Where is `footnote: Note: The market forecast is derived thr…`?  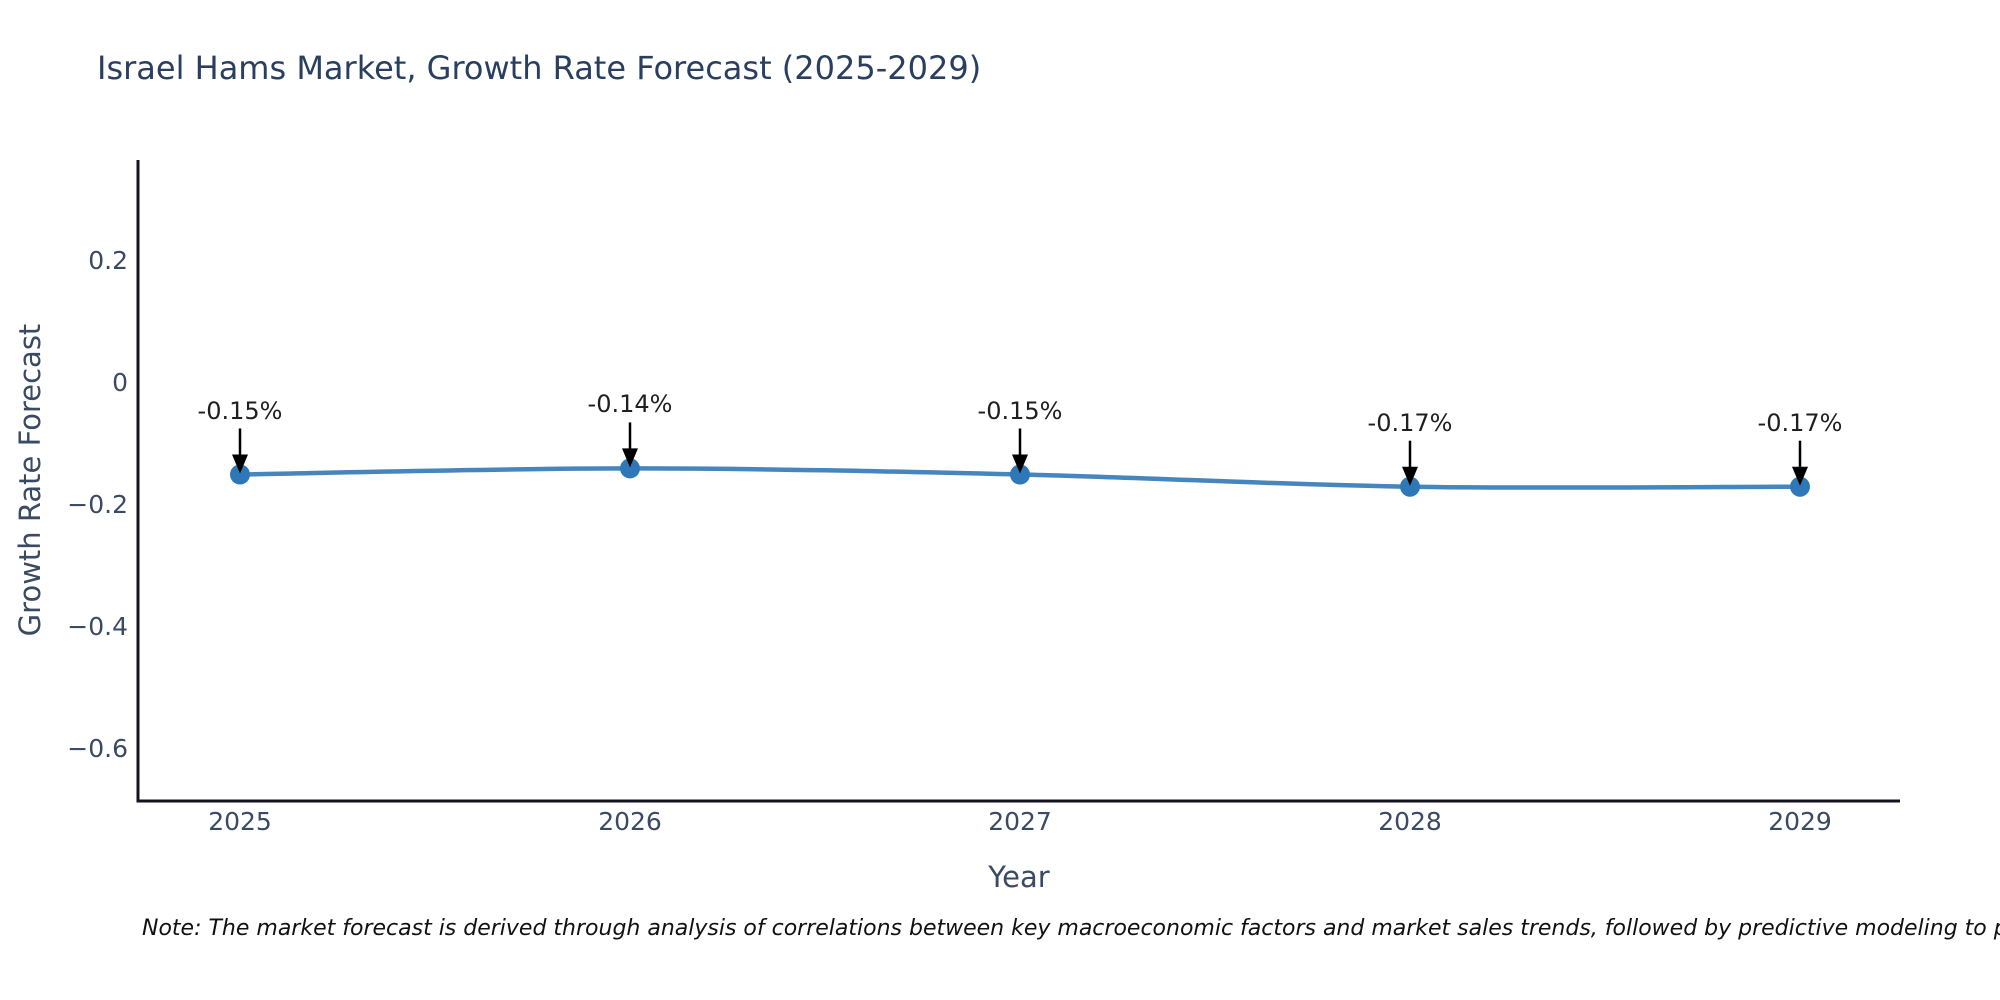 footnote: Note: The market forecast is derived thr… is located at coordinates (1071, 928).